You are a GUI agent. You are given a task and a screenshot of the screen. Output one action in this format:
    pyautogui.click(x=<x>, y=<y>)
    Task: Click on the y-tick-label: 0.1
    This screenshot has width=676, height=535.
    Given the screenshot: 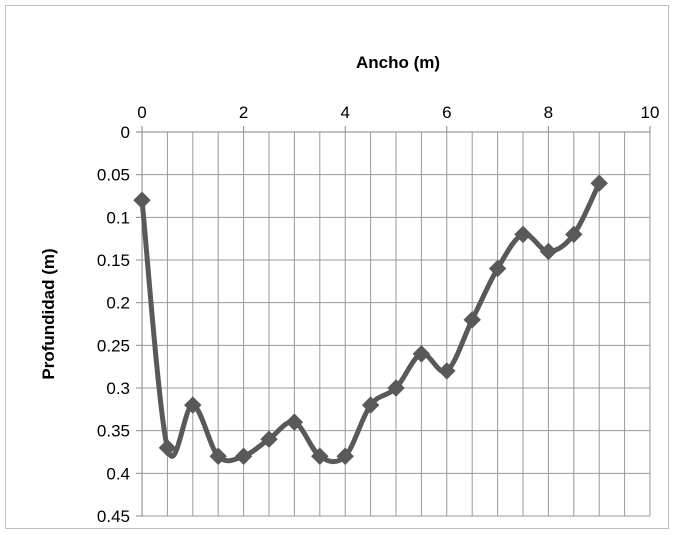 What is the action you would take?
    pyautogui.click(x=118, y=217)
    